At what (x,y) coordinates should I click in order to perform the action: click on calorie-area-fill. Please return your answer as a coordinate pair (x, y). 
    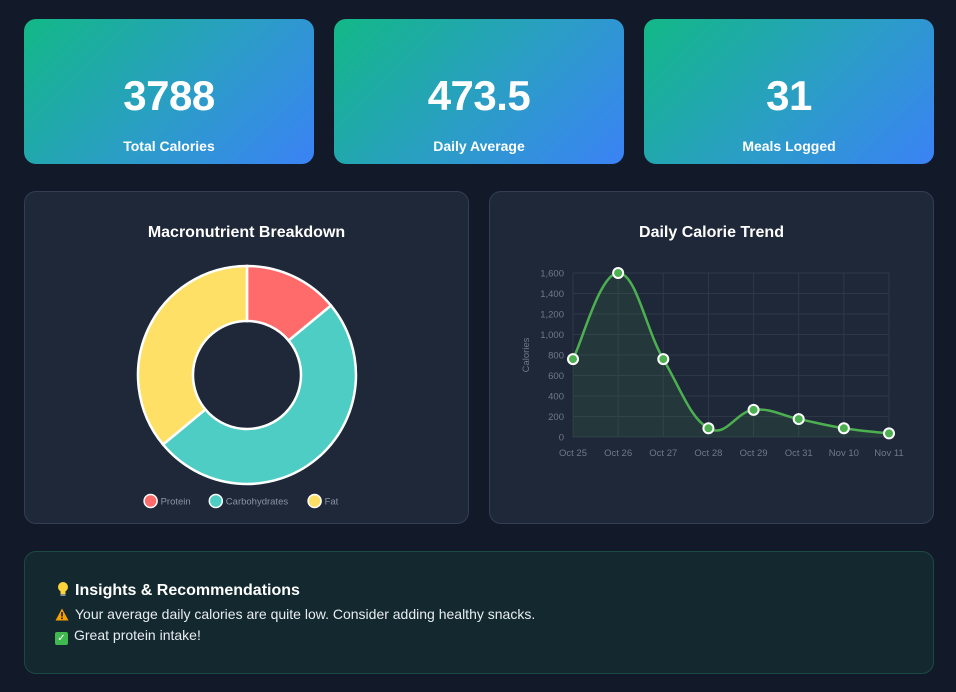
    Looking at the image, I should click on (731, 355).